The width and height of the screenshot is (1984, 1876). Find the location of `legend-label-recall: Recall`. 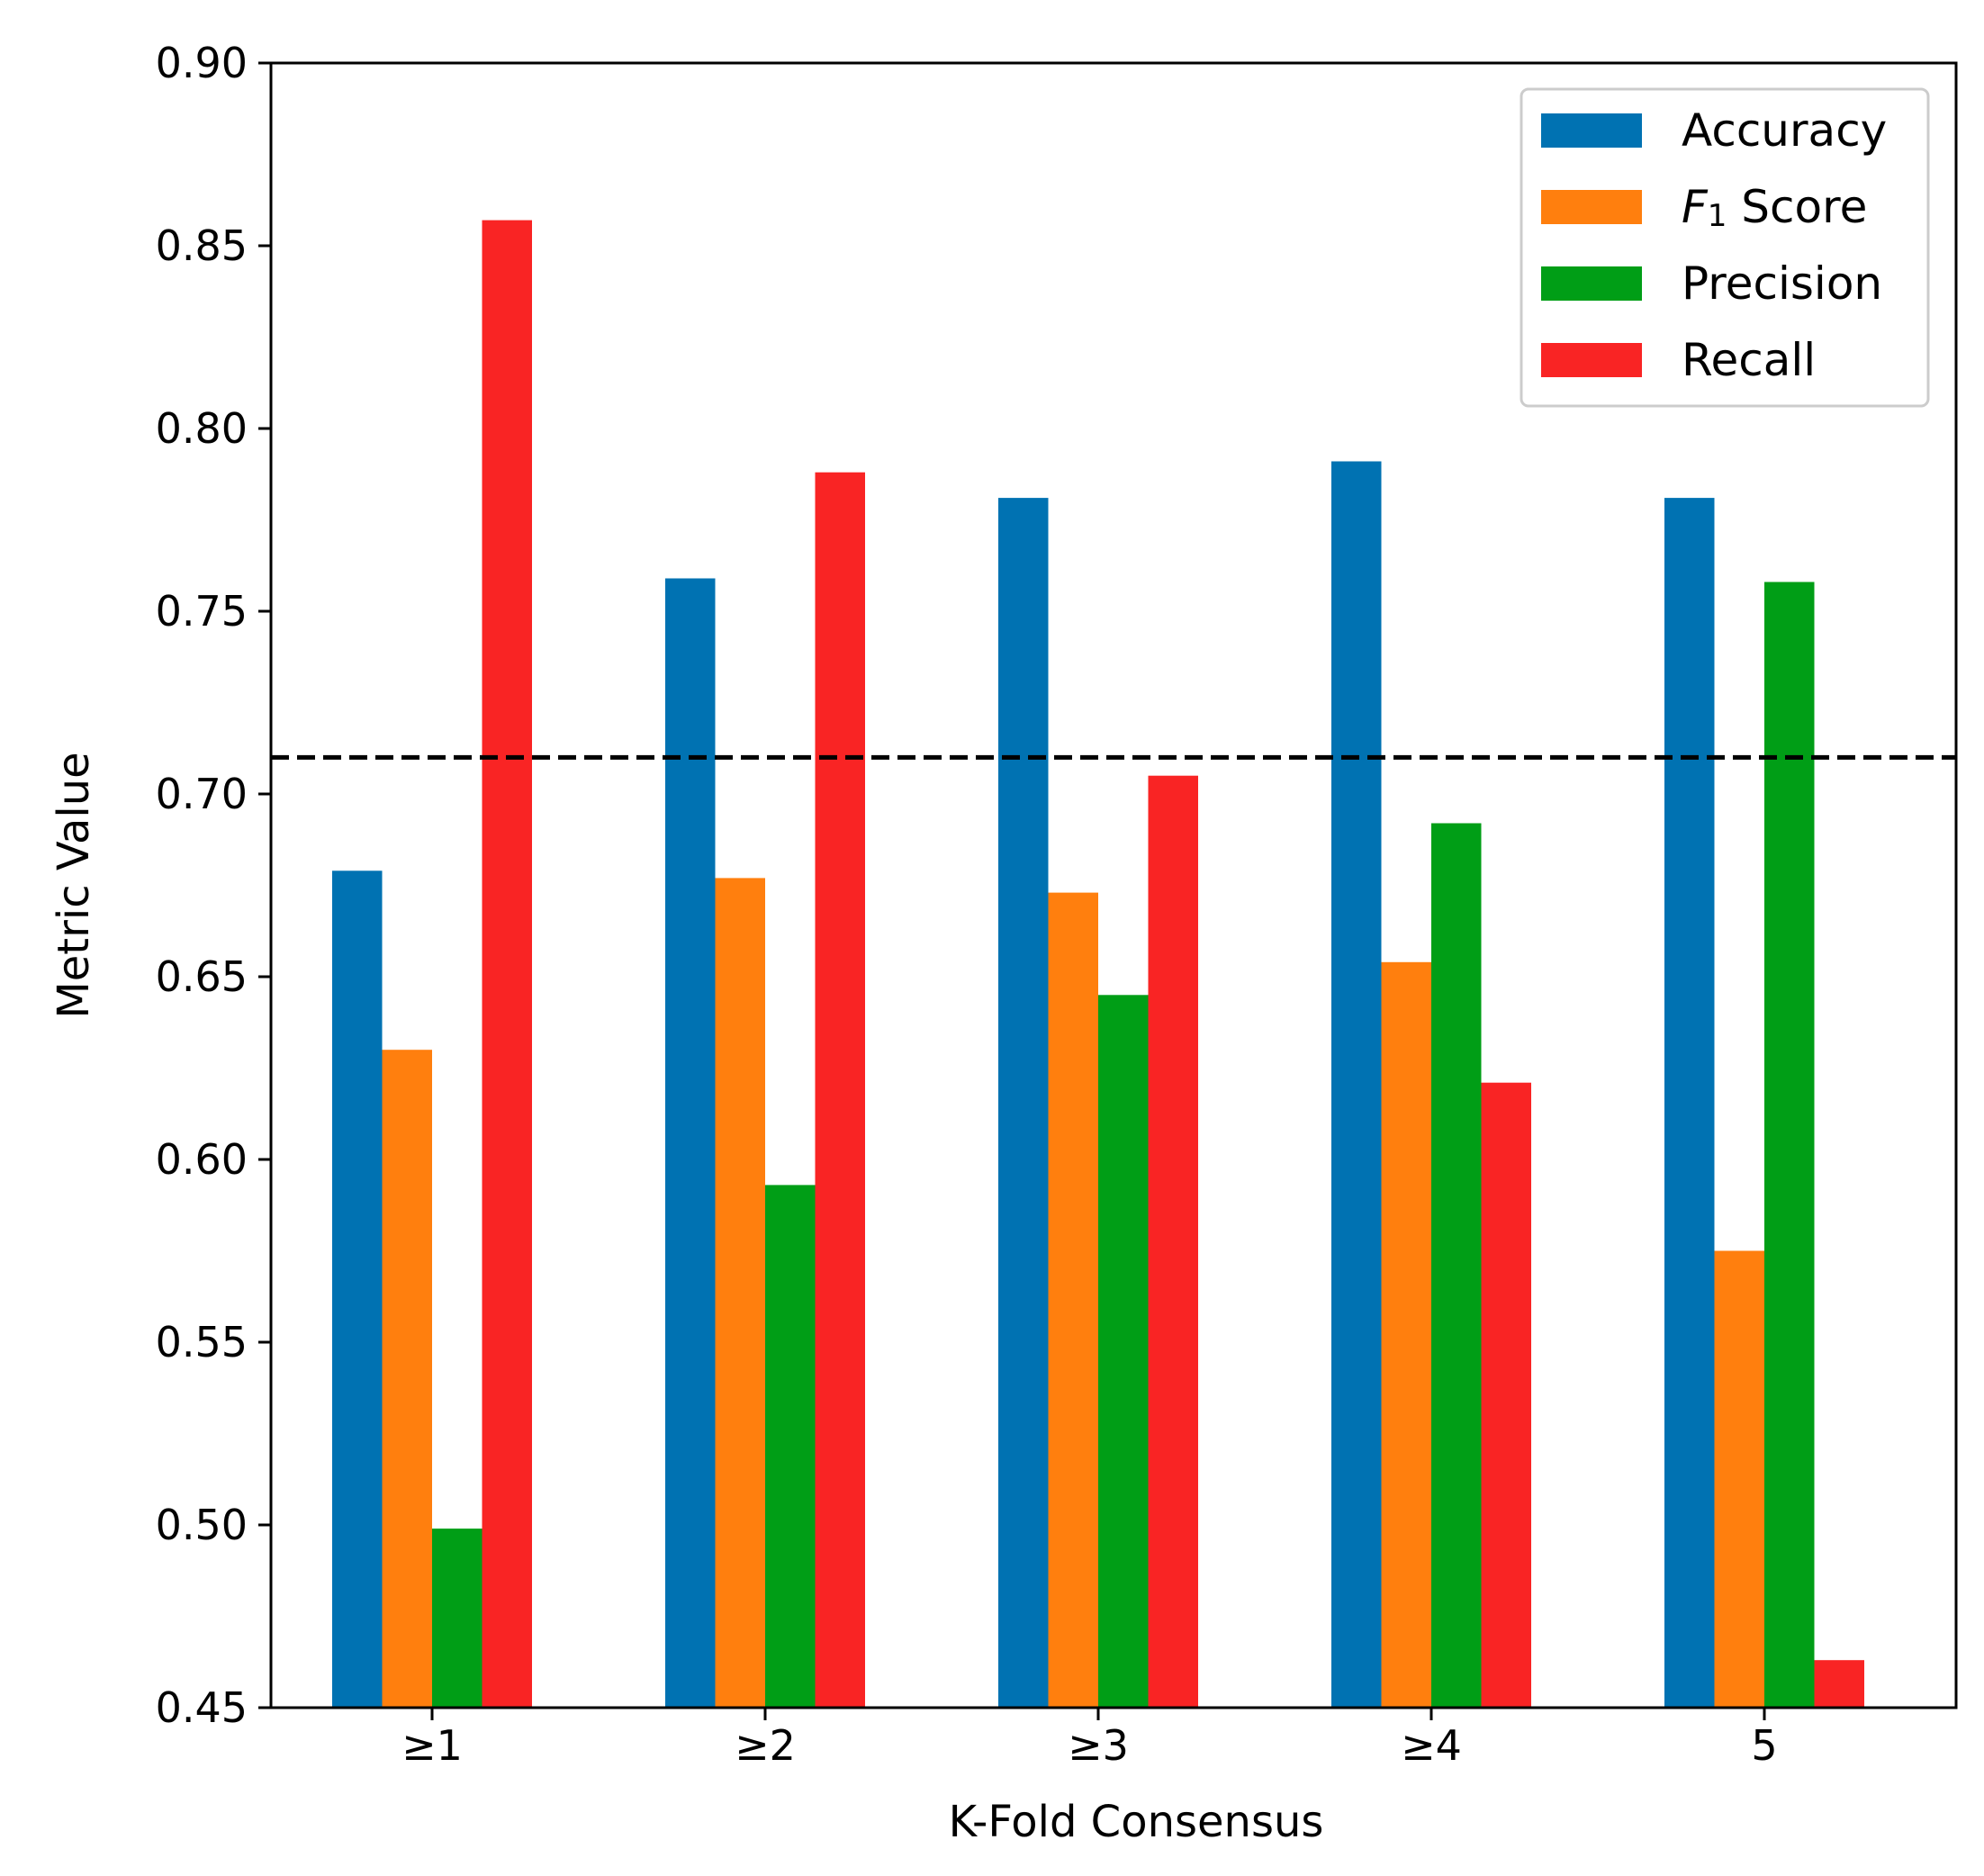

legend-label-recall: Recall is located at coordinates (1749, 360).